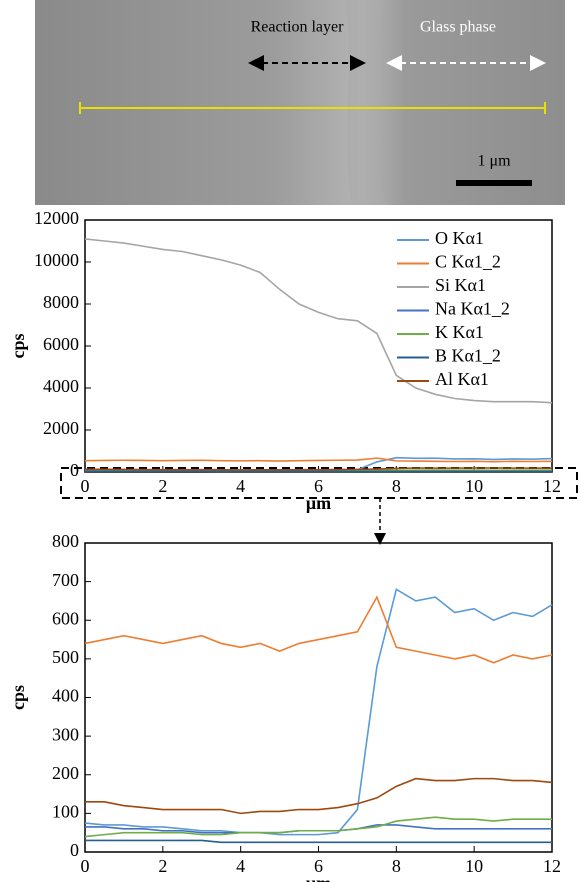 The height and width of the screenshot is (882, 579). What do you see at coordinates (65, 696) in the screenshot?
I see `y-tick-label: 400` at bounding box center [65, 696].